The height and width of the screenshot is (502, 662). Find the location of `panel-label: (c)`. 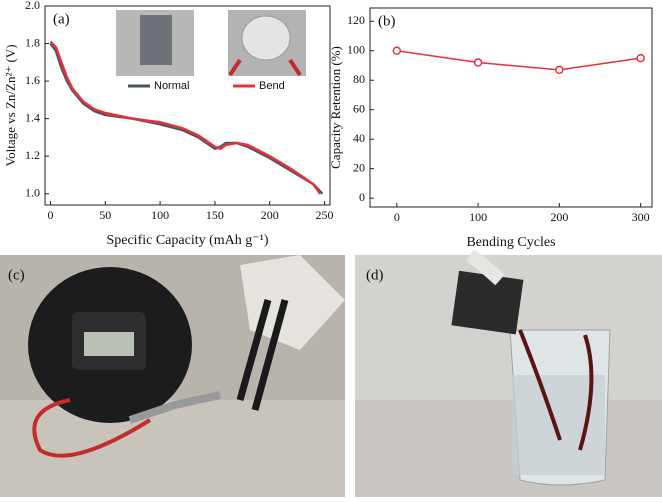

panel-label: (c) is located at coordinates (16, 275).